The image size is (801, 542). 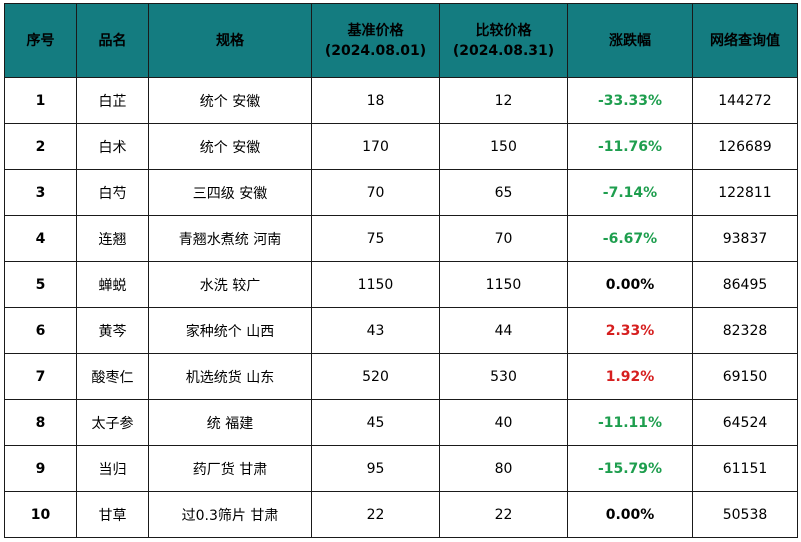 What do you see at coordinates (230, 284) in the screenshot?
I see `cell-spec: 水洗 较广` at bounding box center [230, 284].